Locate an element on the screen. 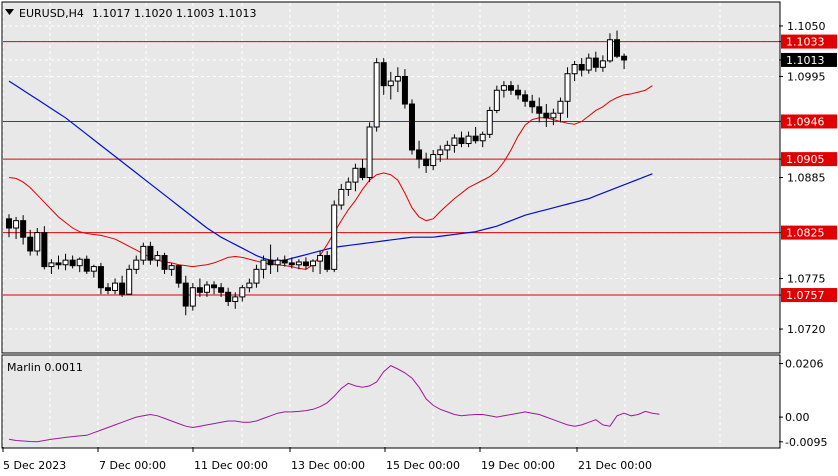  indicator-y-tick-label: -0.0095 is located at coordinates (806, 442).